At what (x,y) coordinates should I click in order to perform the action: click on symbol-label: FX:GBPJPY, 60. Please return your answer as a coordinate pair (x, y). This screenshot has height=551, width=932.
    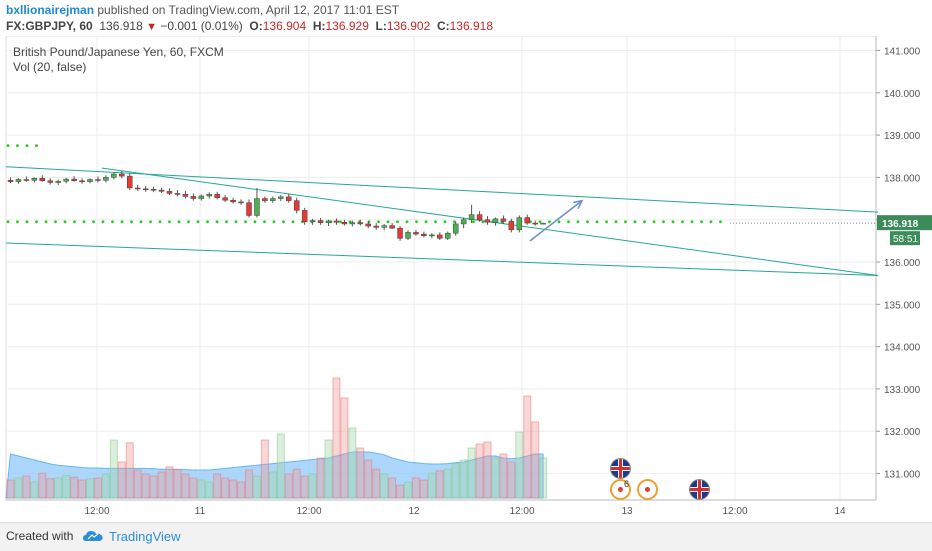
    Looking at the image, I should click on (49, 26).